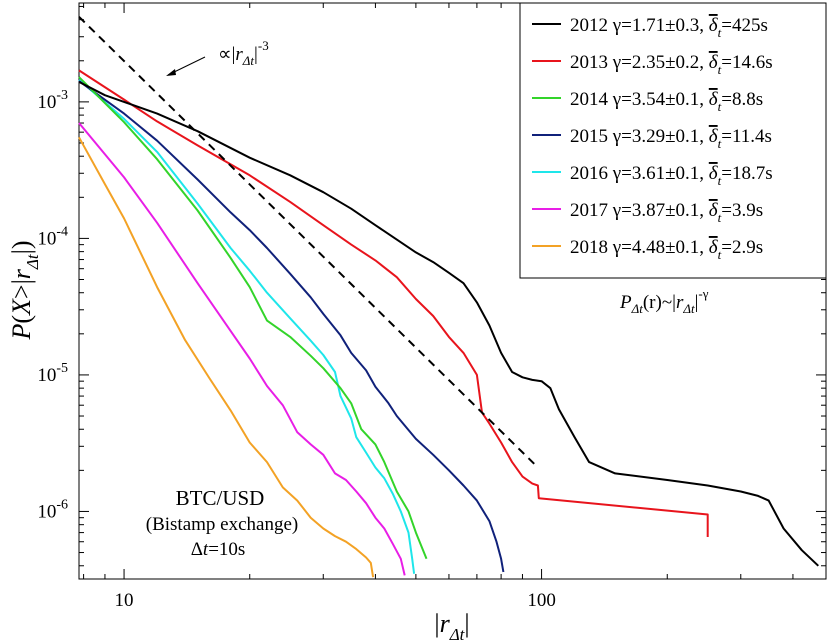 This screenshot has width=830, height=643. I want to click on legend-label: 2015 γ=3.29±0.1, δt=11.4s, so click(671, 138).